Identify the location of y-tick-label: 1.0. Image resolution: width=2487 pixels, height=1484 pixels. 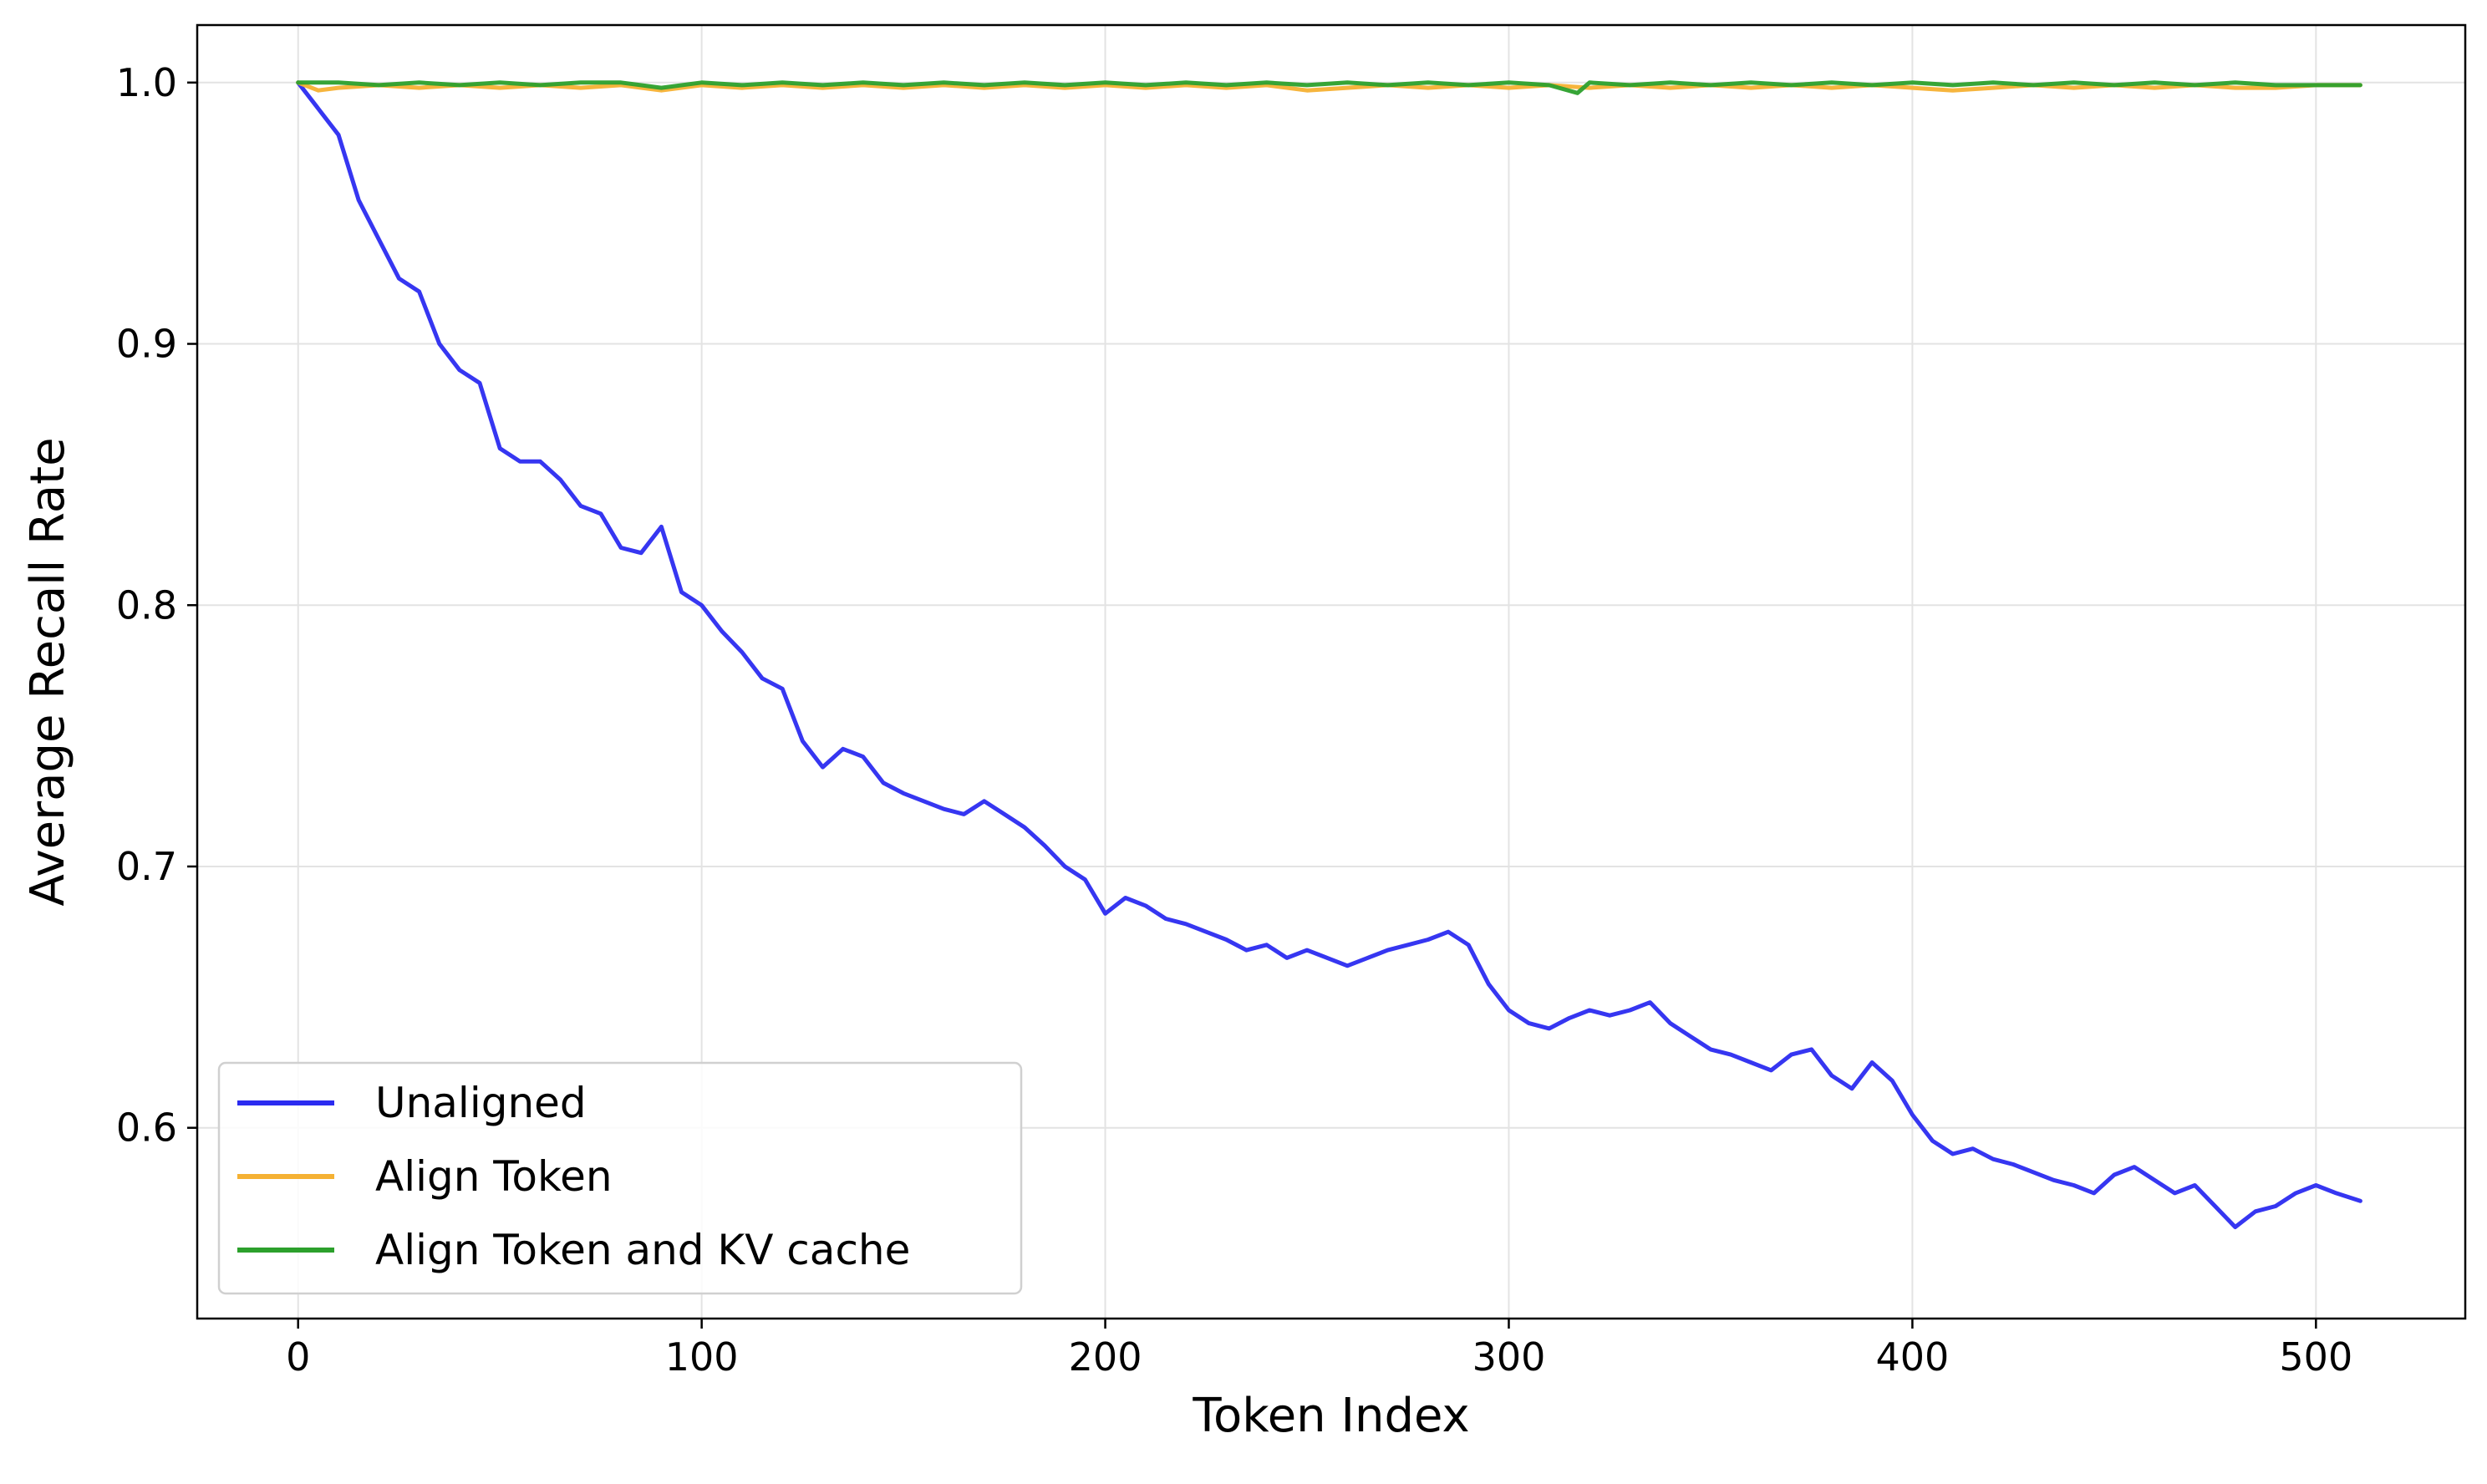
(146, 82).